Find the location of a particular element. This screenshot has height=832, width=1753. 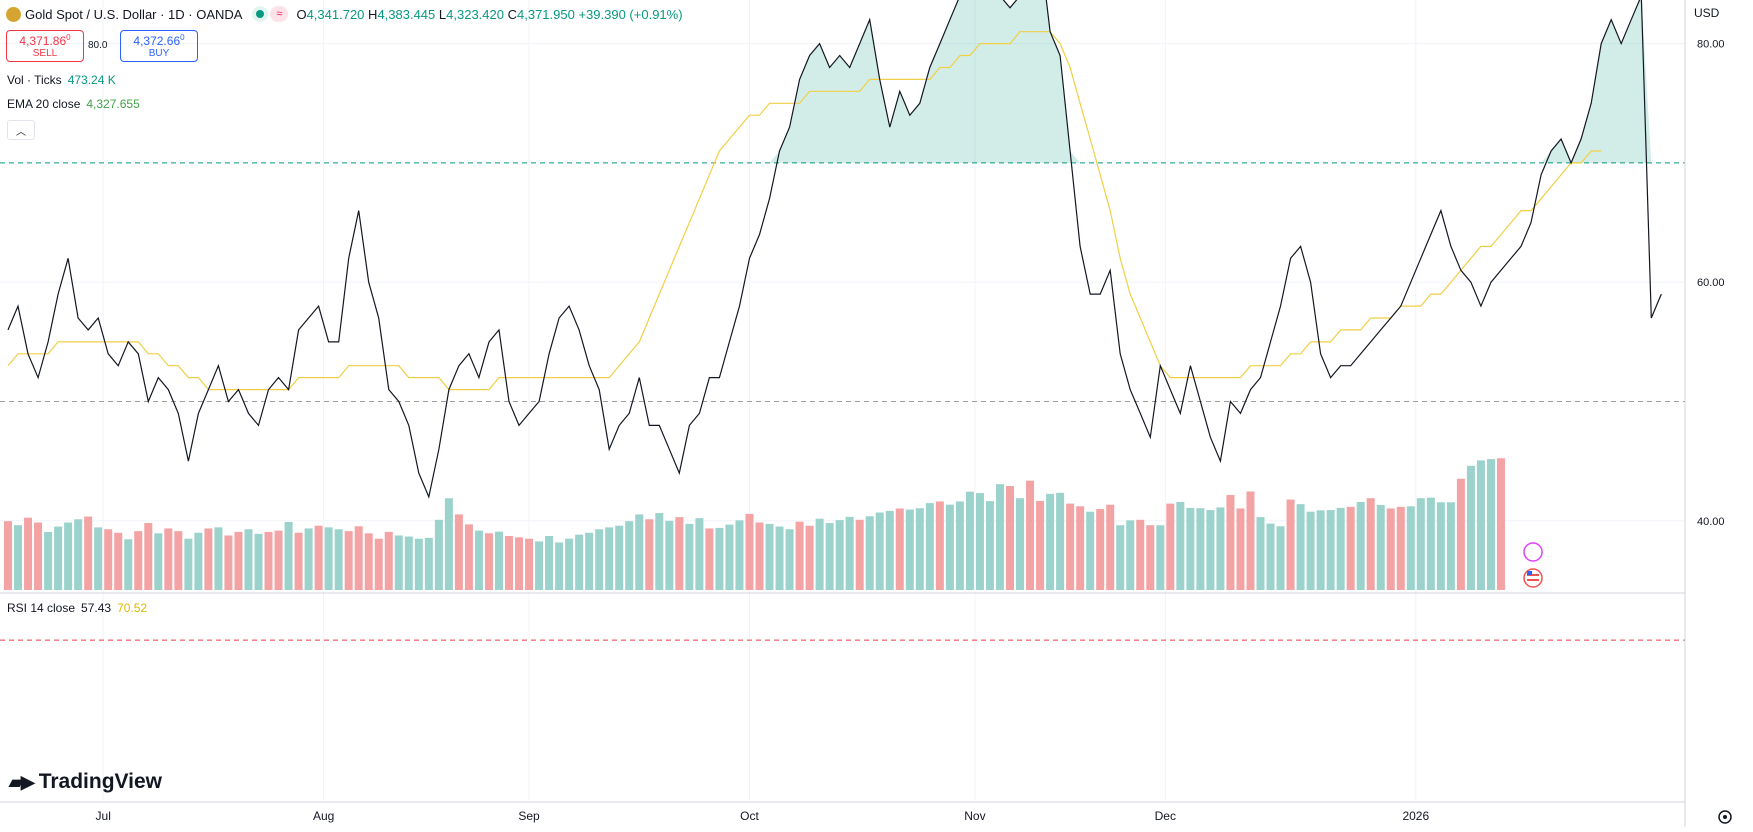

rsi-legend: RSI 14 close 57.43 70.52 is located at coordinates (77, 608).